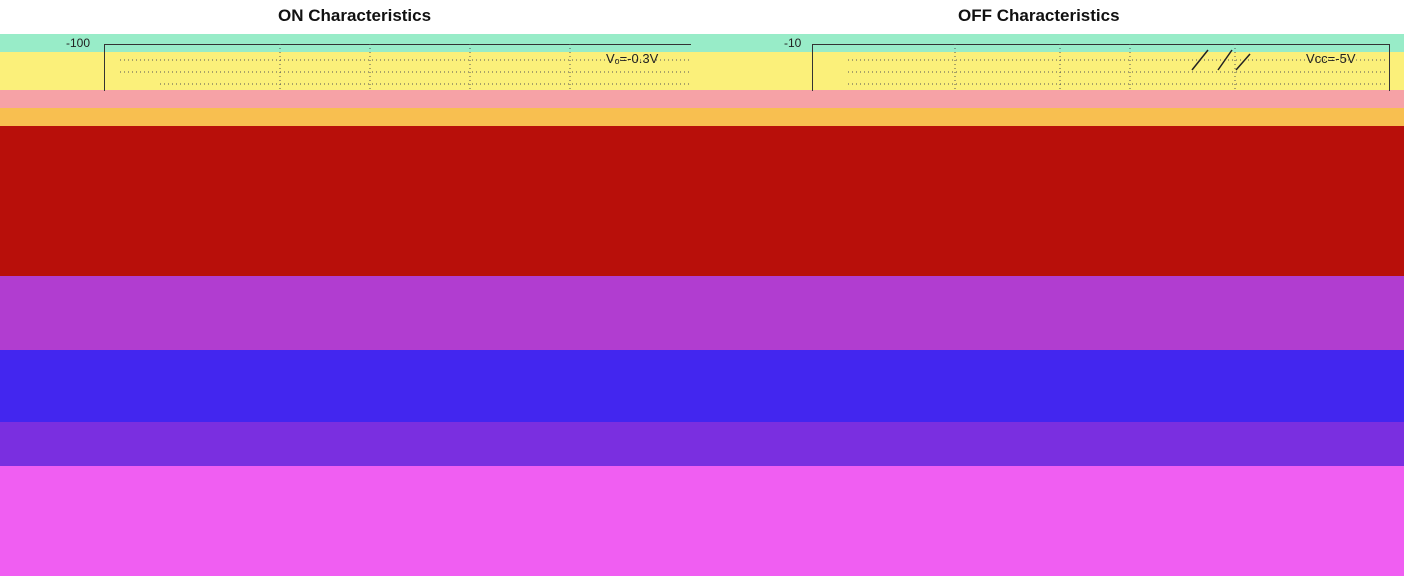 Image resolution: width=1404 pixels, height=576 pixels. What do you see at coordinates (632, 58) in the screenshot?
I see `on-voltage-annotation: Vₒ=-0.3V` at bounding box center [632, 58].